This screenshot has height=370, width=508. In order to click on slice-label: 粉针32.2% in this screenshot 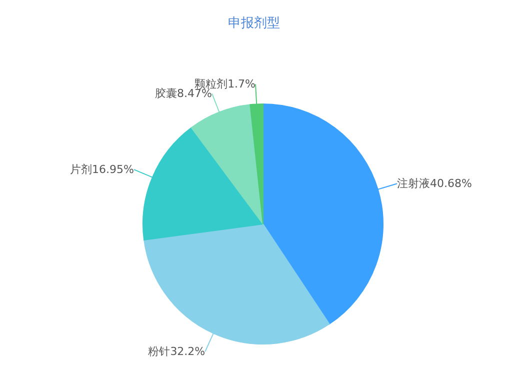, I will do `click(177, 351)`.